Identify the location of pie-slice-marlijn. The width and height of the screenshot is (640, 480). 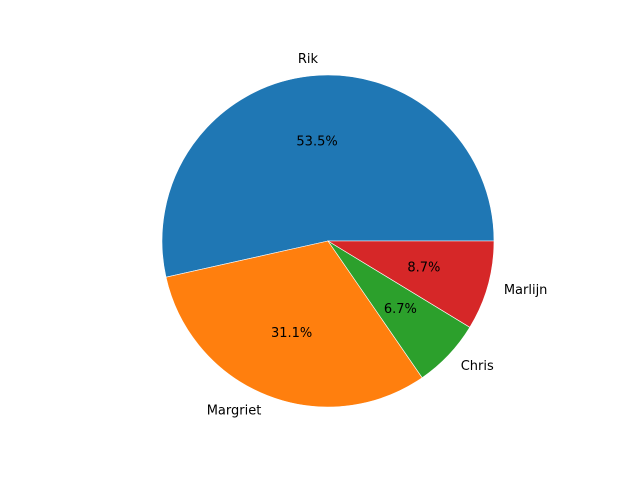
(410, 284).